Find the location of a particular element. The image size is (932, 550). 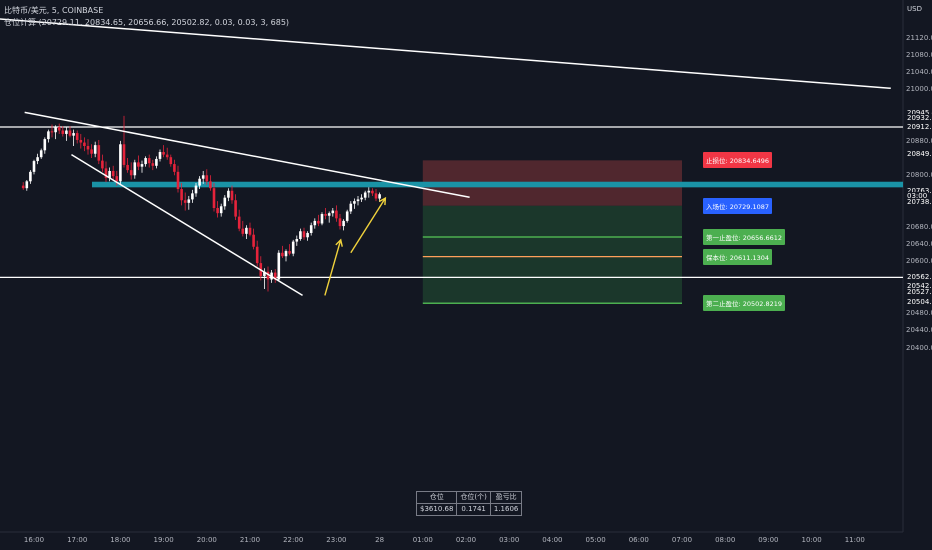

table-header-row: 仓位 仓位(个) 盈亏比 is located at coordinates (469, 497).